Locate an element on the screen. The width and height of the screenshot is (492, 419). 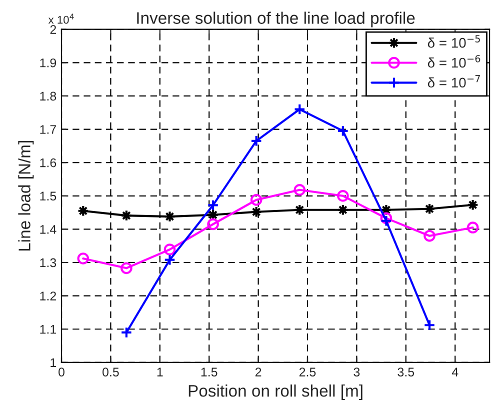
x-tick-label: 1 is located at coordinates (160, 372).